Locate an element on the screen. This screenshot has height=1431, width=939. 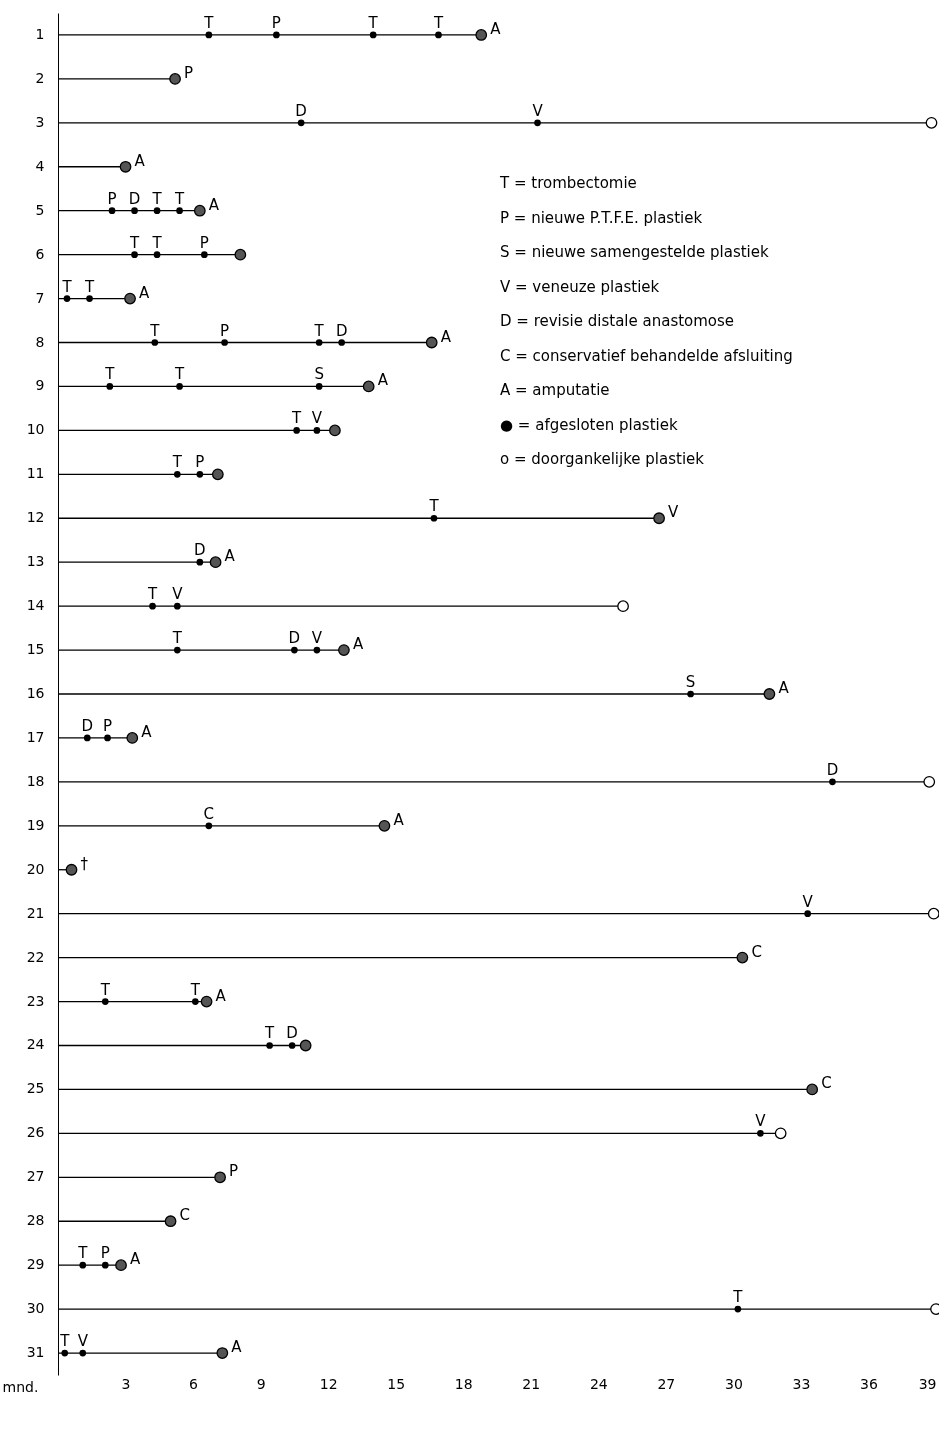
y-tick-label: 14 is located at coordinates (35, 605).